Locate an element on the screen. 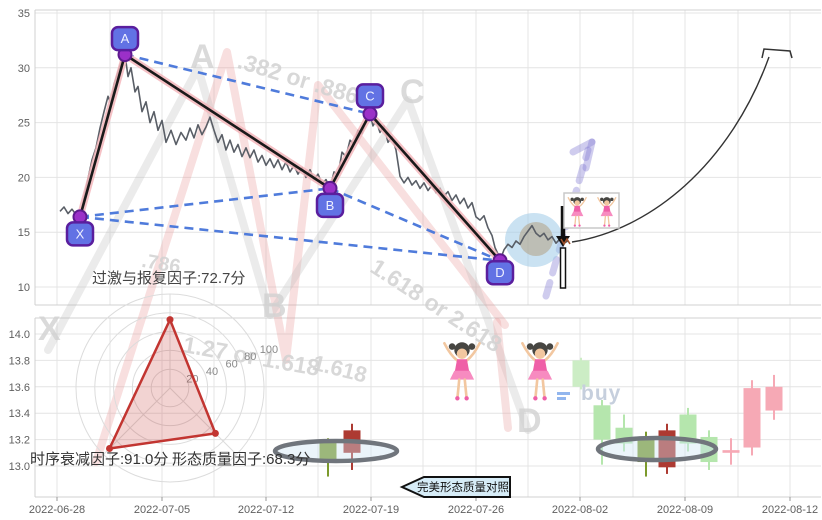 Image resolution: width=822 pixels, height=520 pixels. y-tick-label: 20 is located at coordinates (24, 178).